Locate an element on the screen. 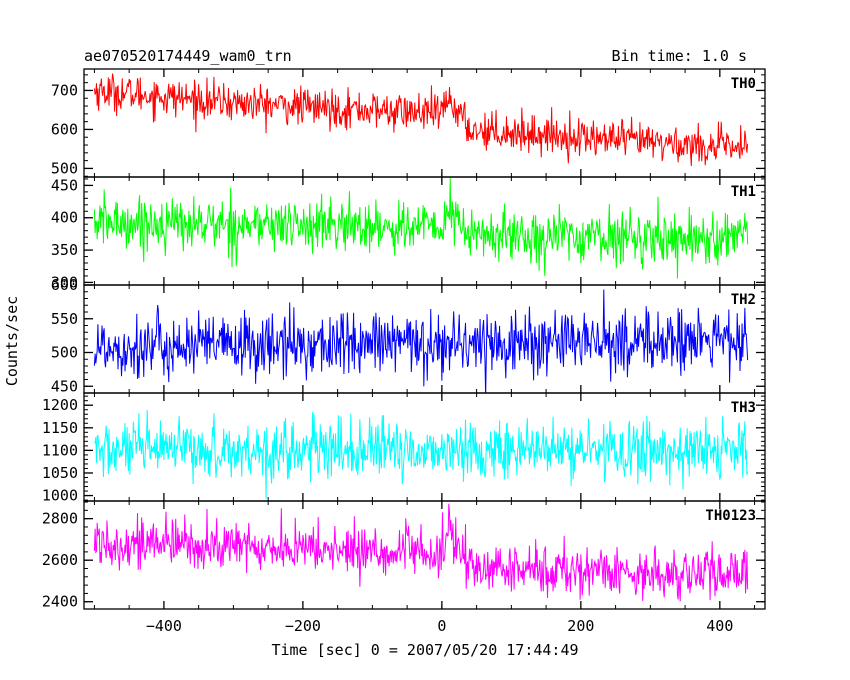  y-tick-label: 550 is located at coordinates (64, 319).